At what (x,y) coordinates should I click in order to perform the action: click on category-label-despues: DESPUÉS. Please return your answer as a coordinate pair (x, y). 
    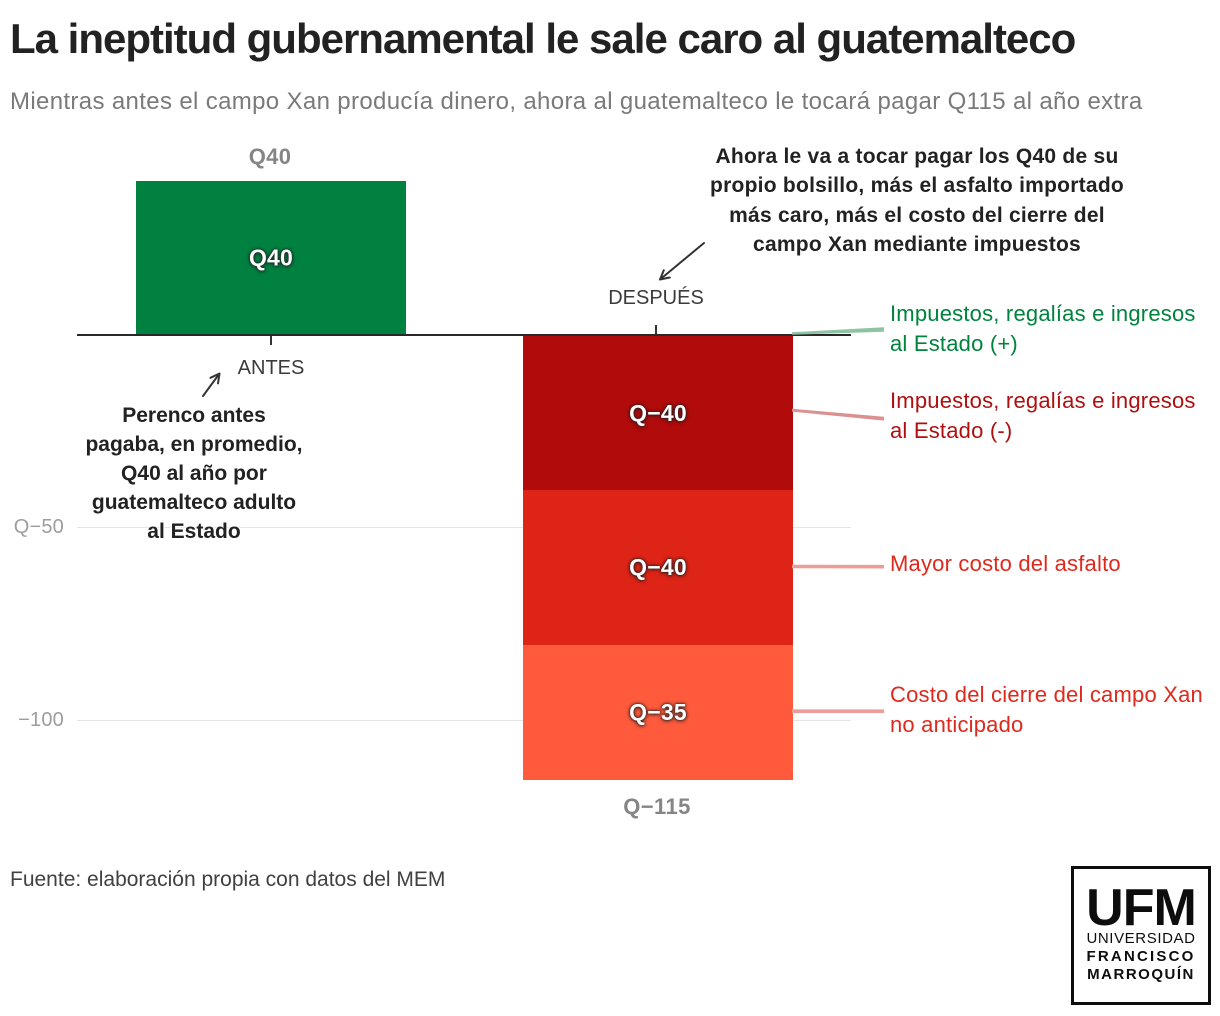
    Looking at the image, I should click on (656, 298).